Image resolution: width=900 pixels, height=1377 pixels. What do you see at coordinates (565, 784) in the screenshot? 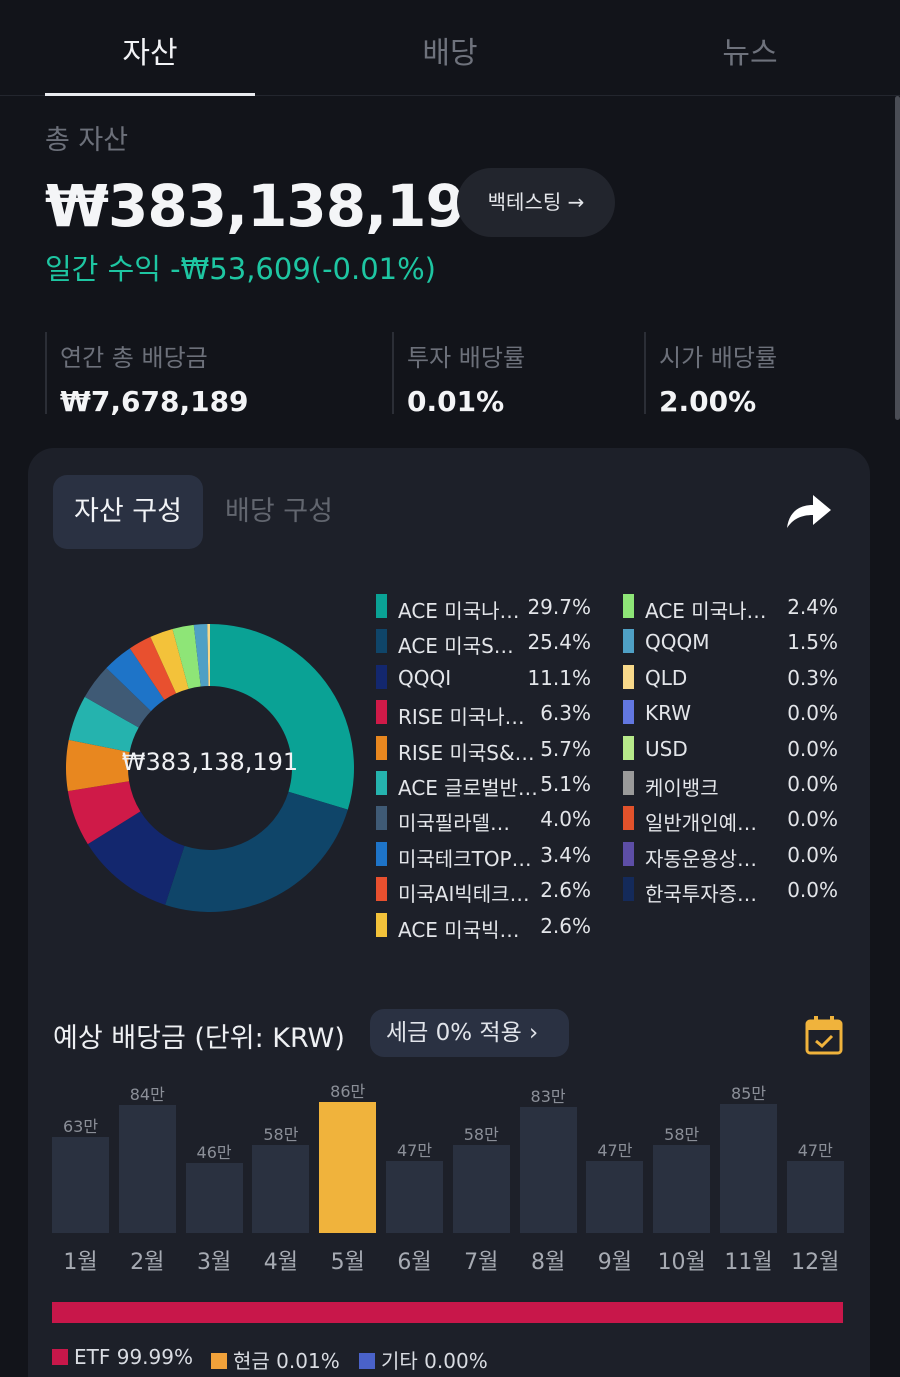
I see `legend-percent: 5.1%` at bounding box center [565, 784].